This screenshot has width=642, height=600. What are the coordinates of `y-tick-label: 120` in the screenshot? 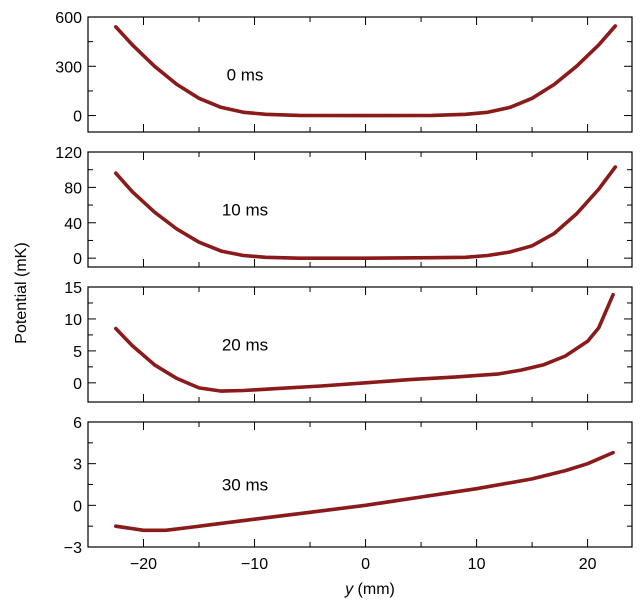 It's located at (68, 153).